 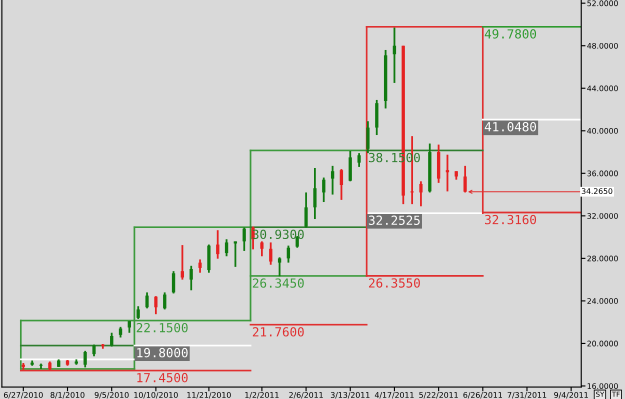 I want to click on annotation: 41.0480, so click(x=510, y=127).